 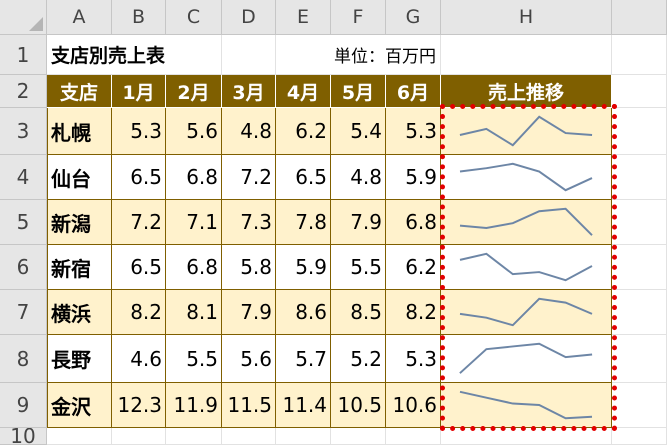 I want to click on column-header-extra, so click(x=639, y=17).